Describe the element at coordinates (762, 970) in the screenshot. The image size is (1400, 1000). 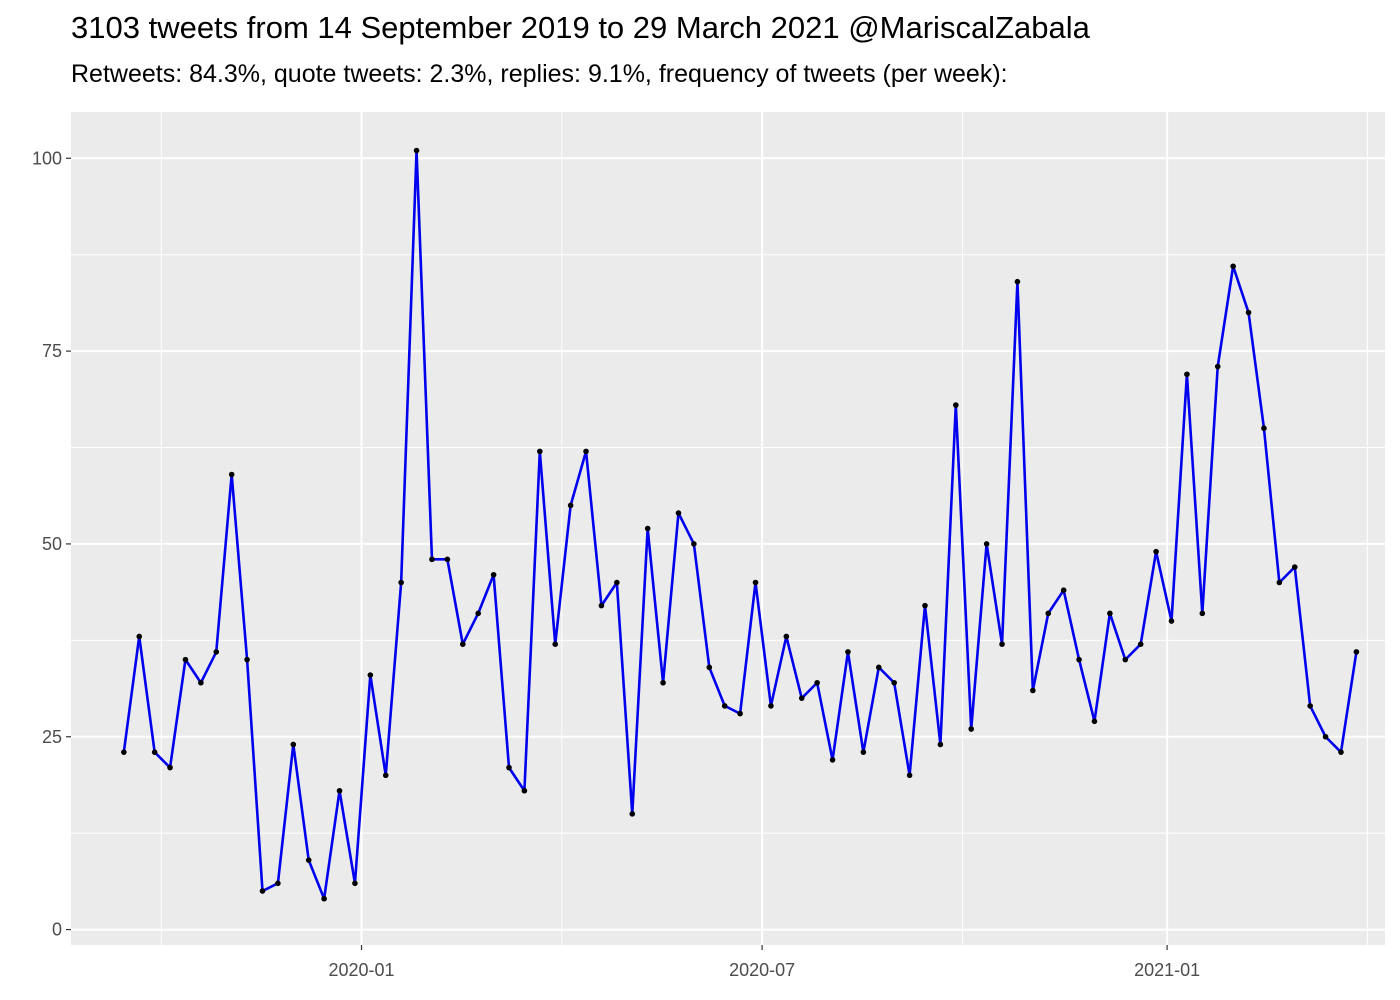
I see `x-tick-label: 2020-07` at that location.